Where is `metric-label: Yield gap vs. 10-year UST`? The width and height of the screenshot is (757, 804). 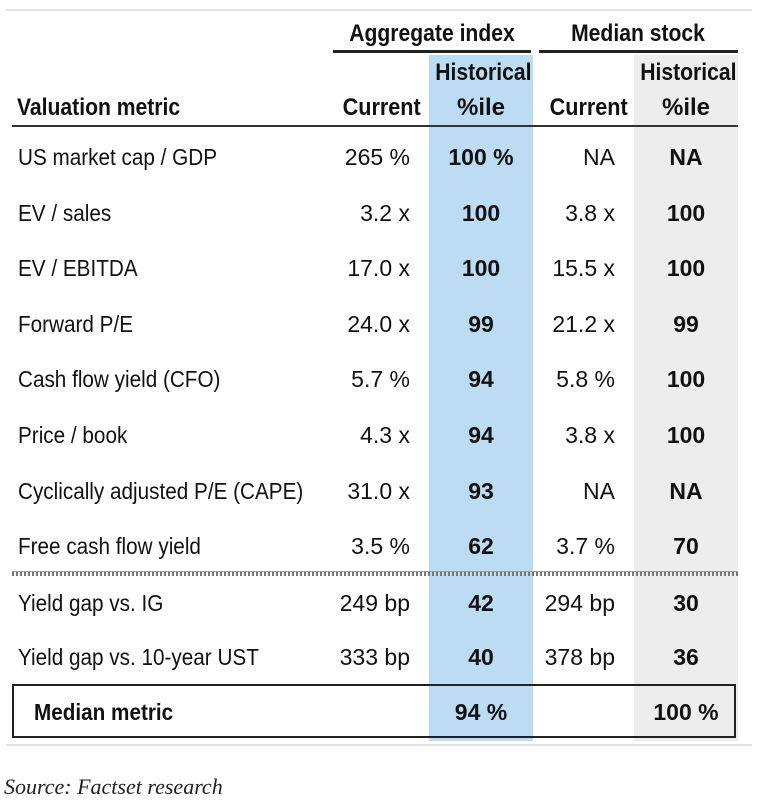
metric-label: Yield gap vs. 10-year UST is located at coordinates (138, 657).